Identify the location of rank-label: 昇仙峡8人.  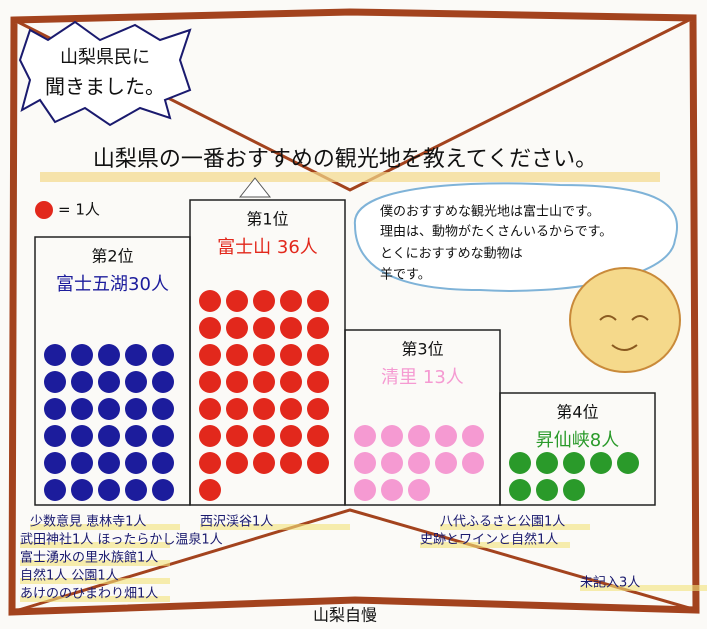
(577, 440).